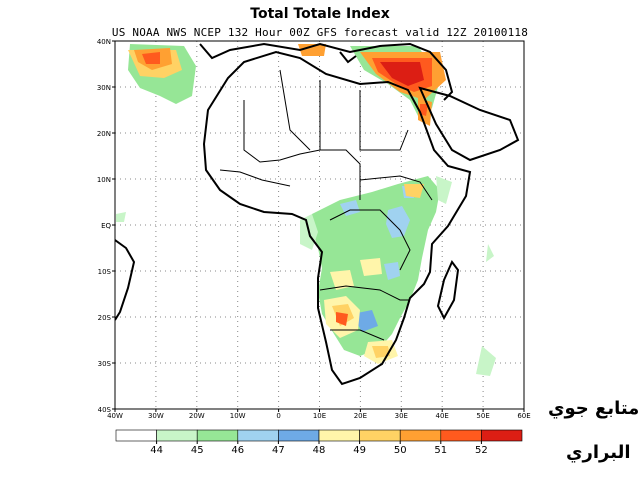  Describe the element at coordinates (156, 450) in the screenshot. I see `legend-label: 44` at that location.